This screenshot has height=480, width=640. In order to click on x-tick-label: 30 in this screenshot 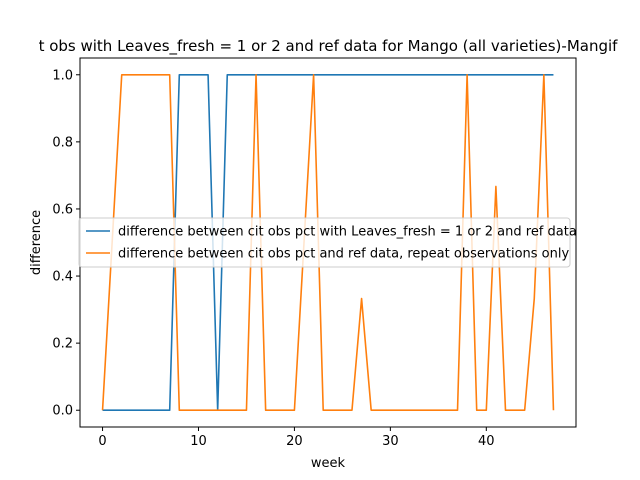, I will do `click(390, 441)`.